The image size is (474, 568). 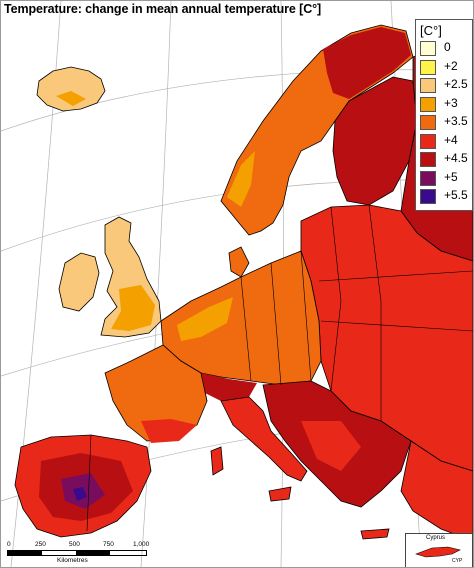 I want to click on denmark, so click(x=239, y=262).